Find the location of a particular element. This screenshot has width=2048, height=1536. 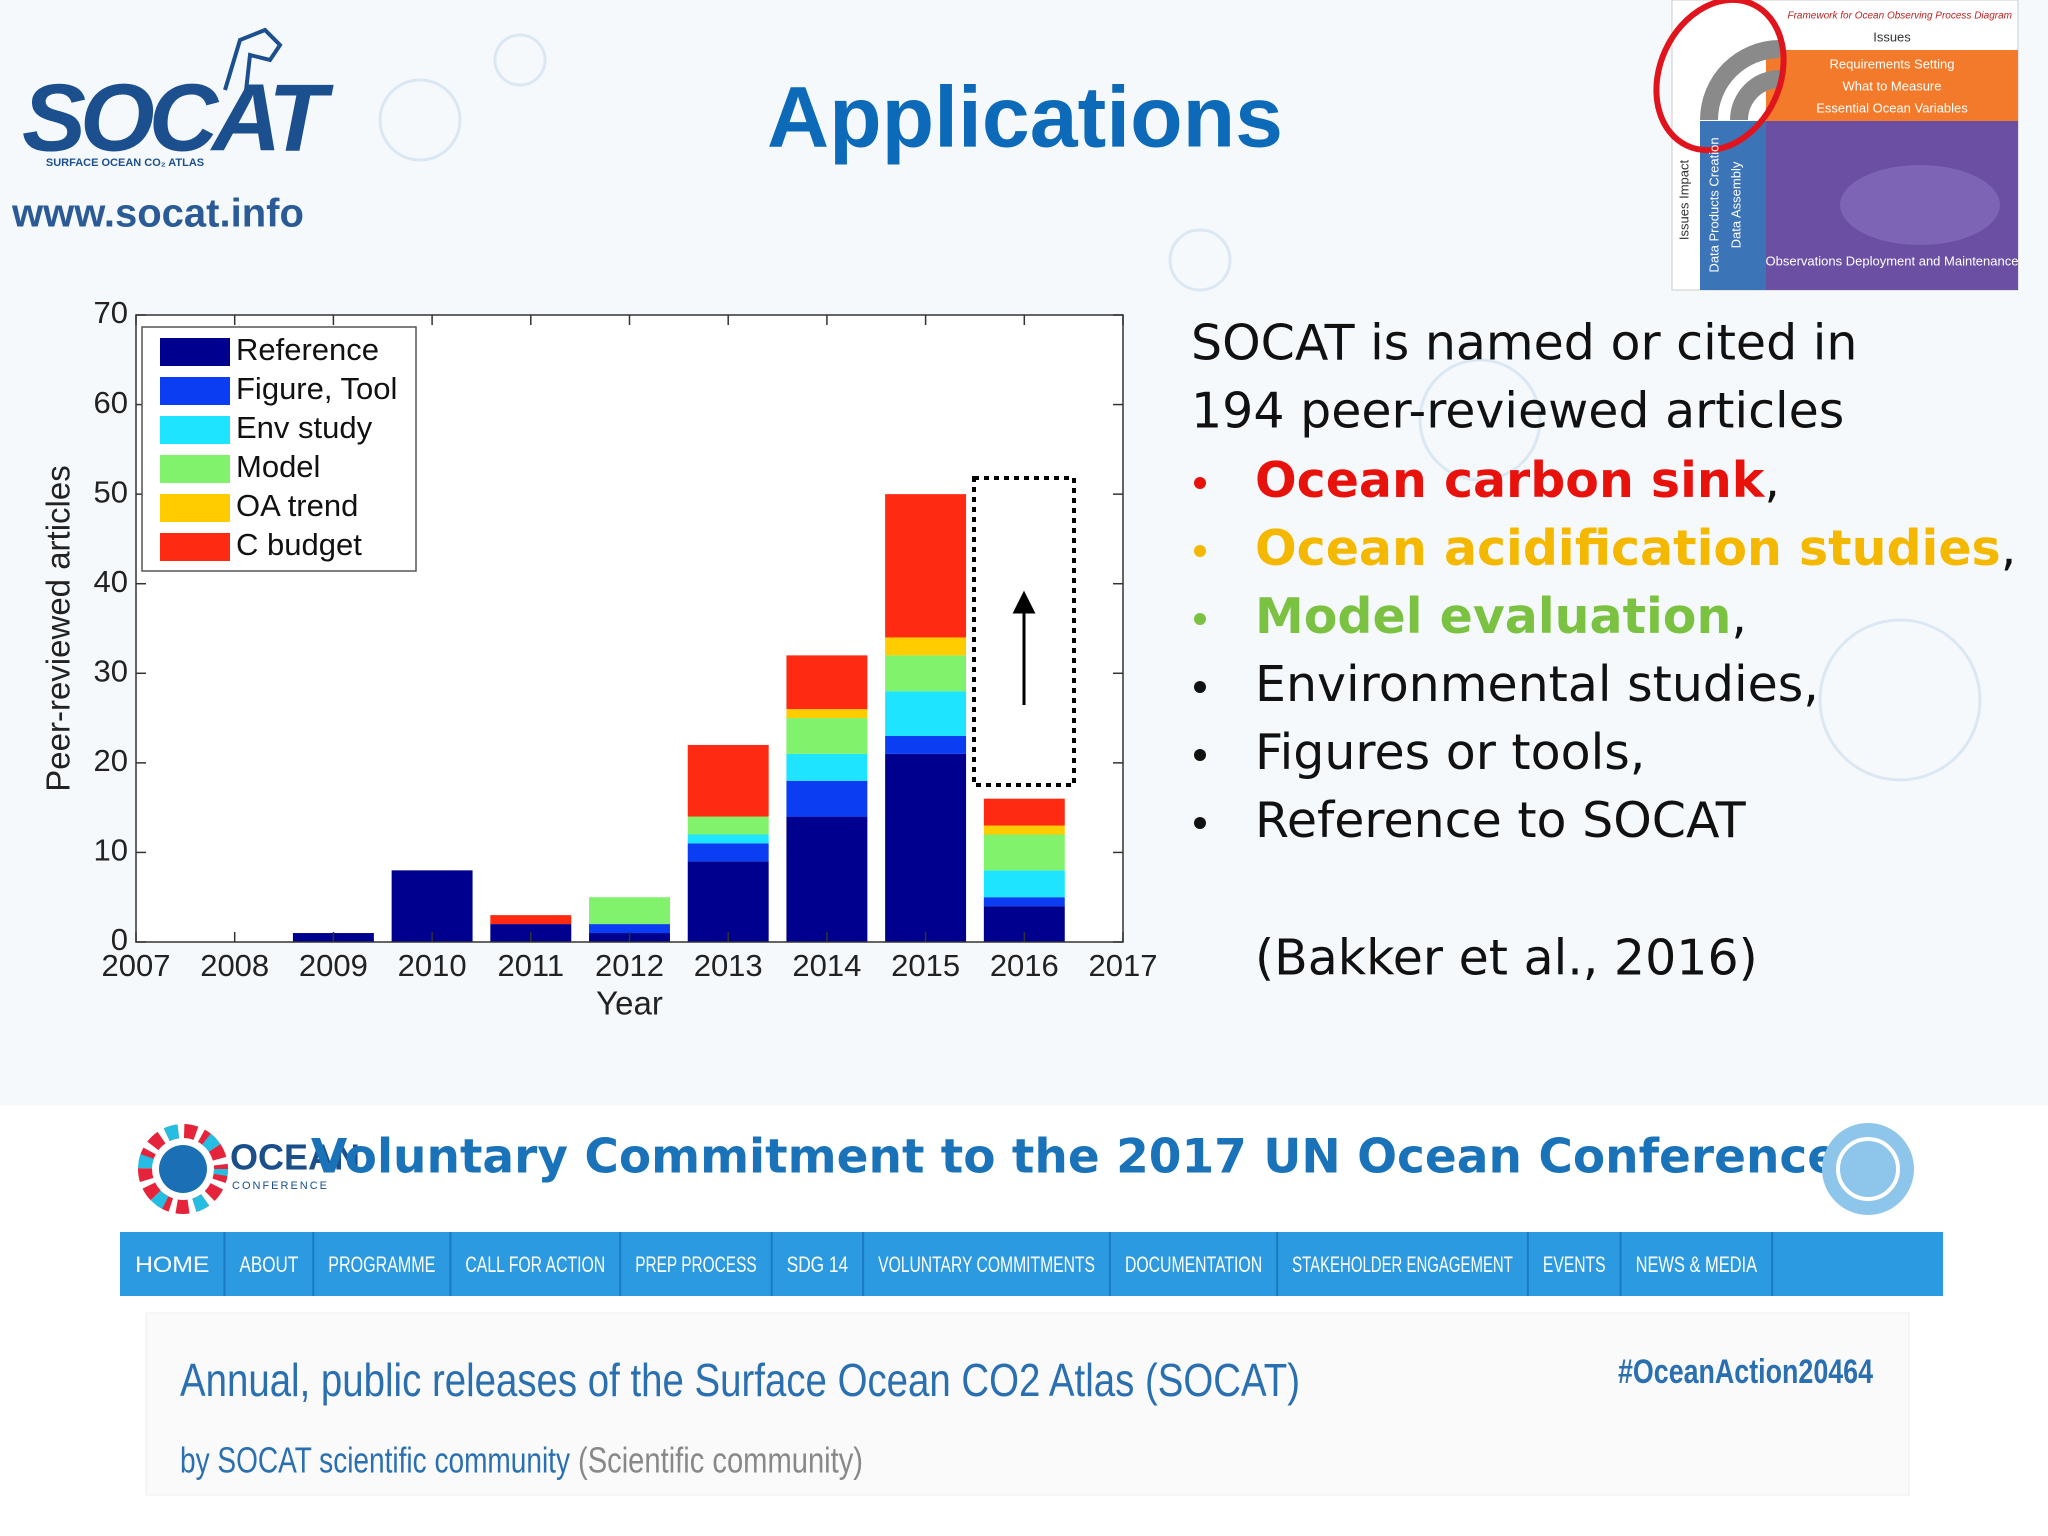

legend-label: Model is located at coordinates (278, 466).